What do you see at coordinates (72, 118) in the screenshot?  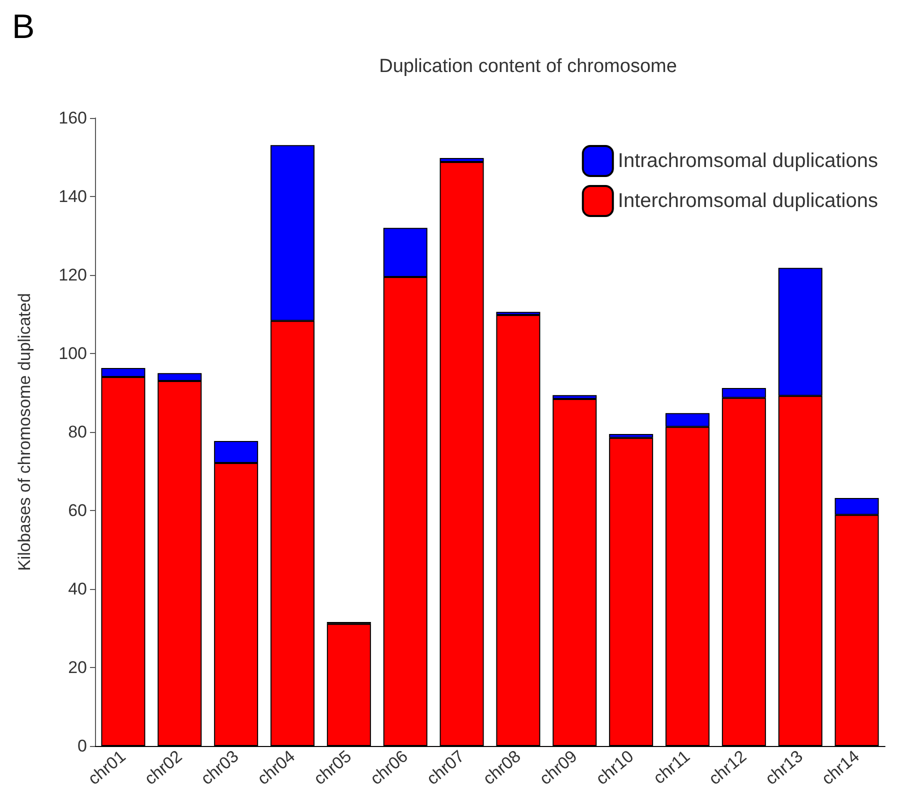 I see `y-tick-label: 160` at bounding box center [72, 118].